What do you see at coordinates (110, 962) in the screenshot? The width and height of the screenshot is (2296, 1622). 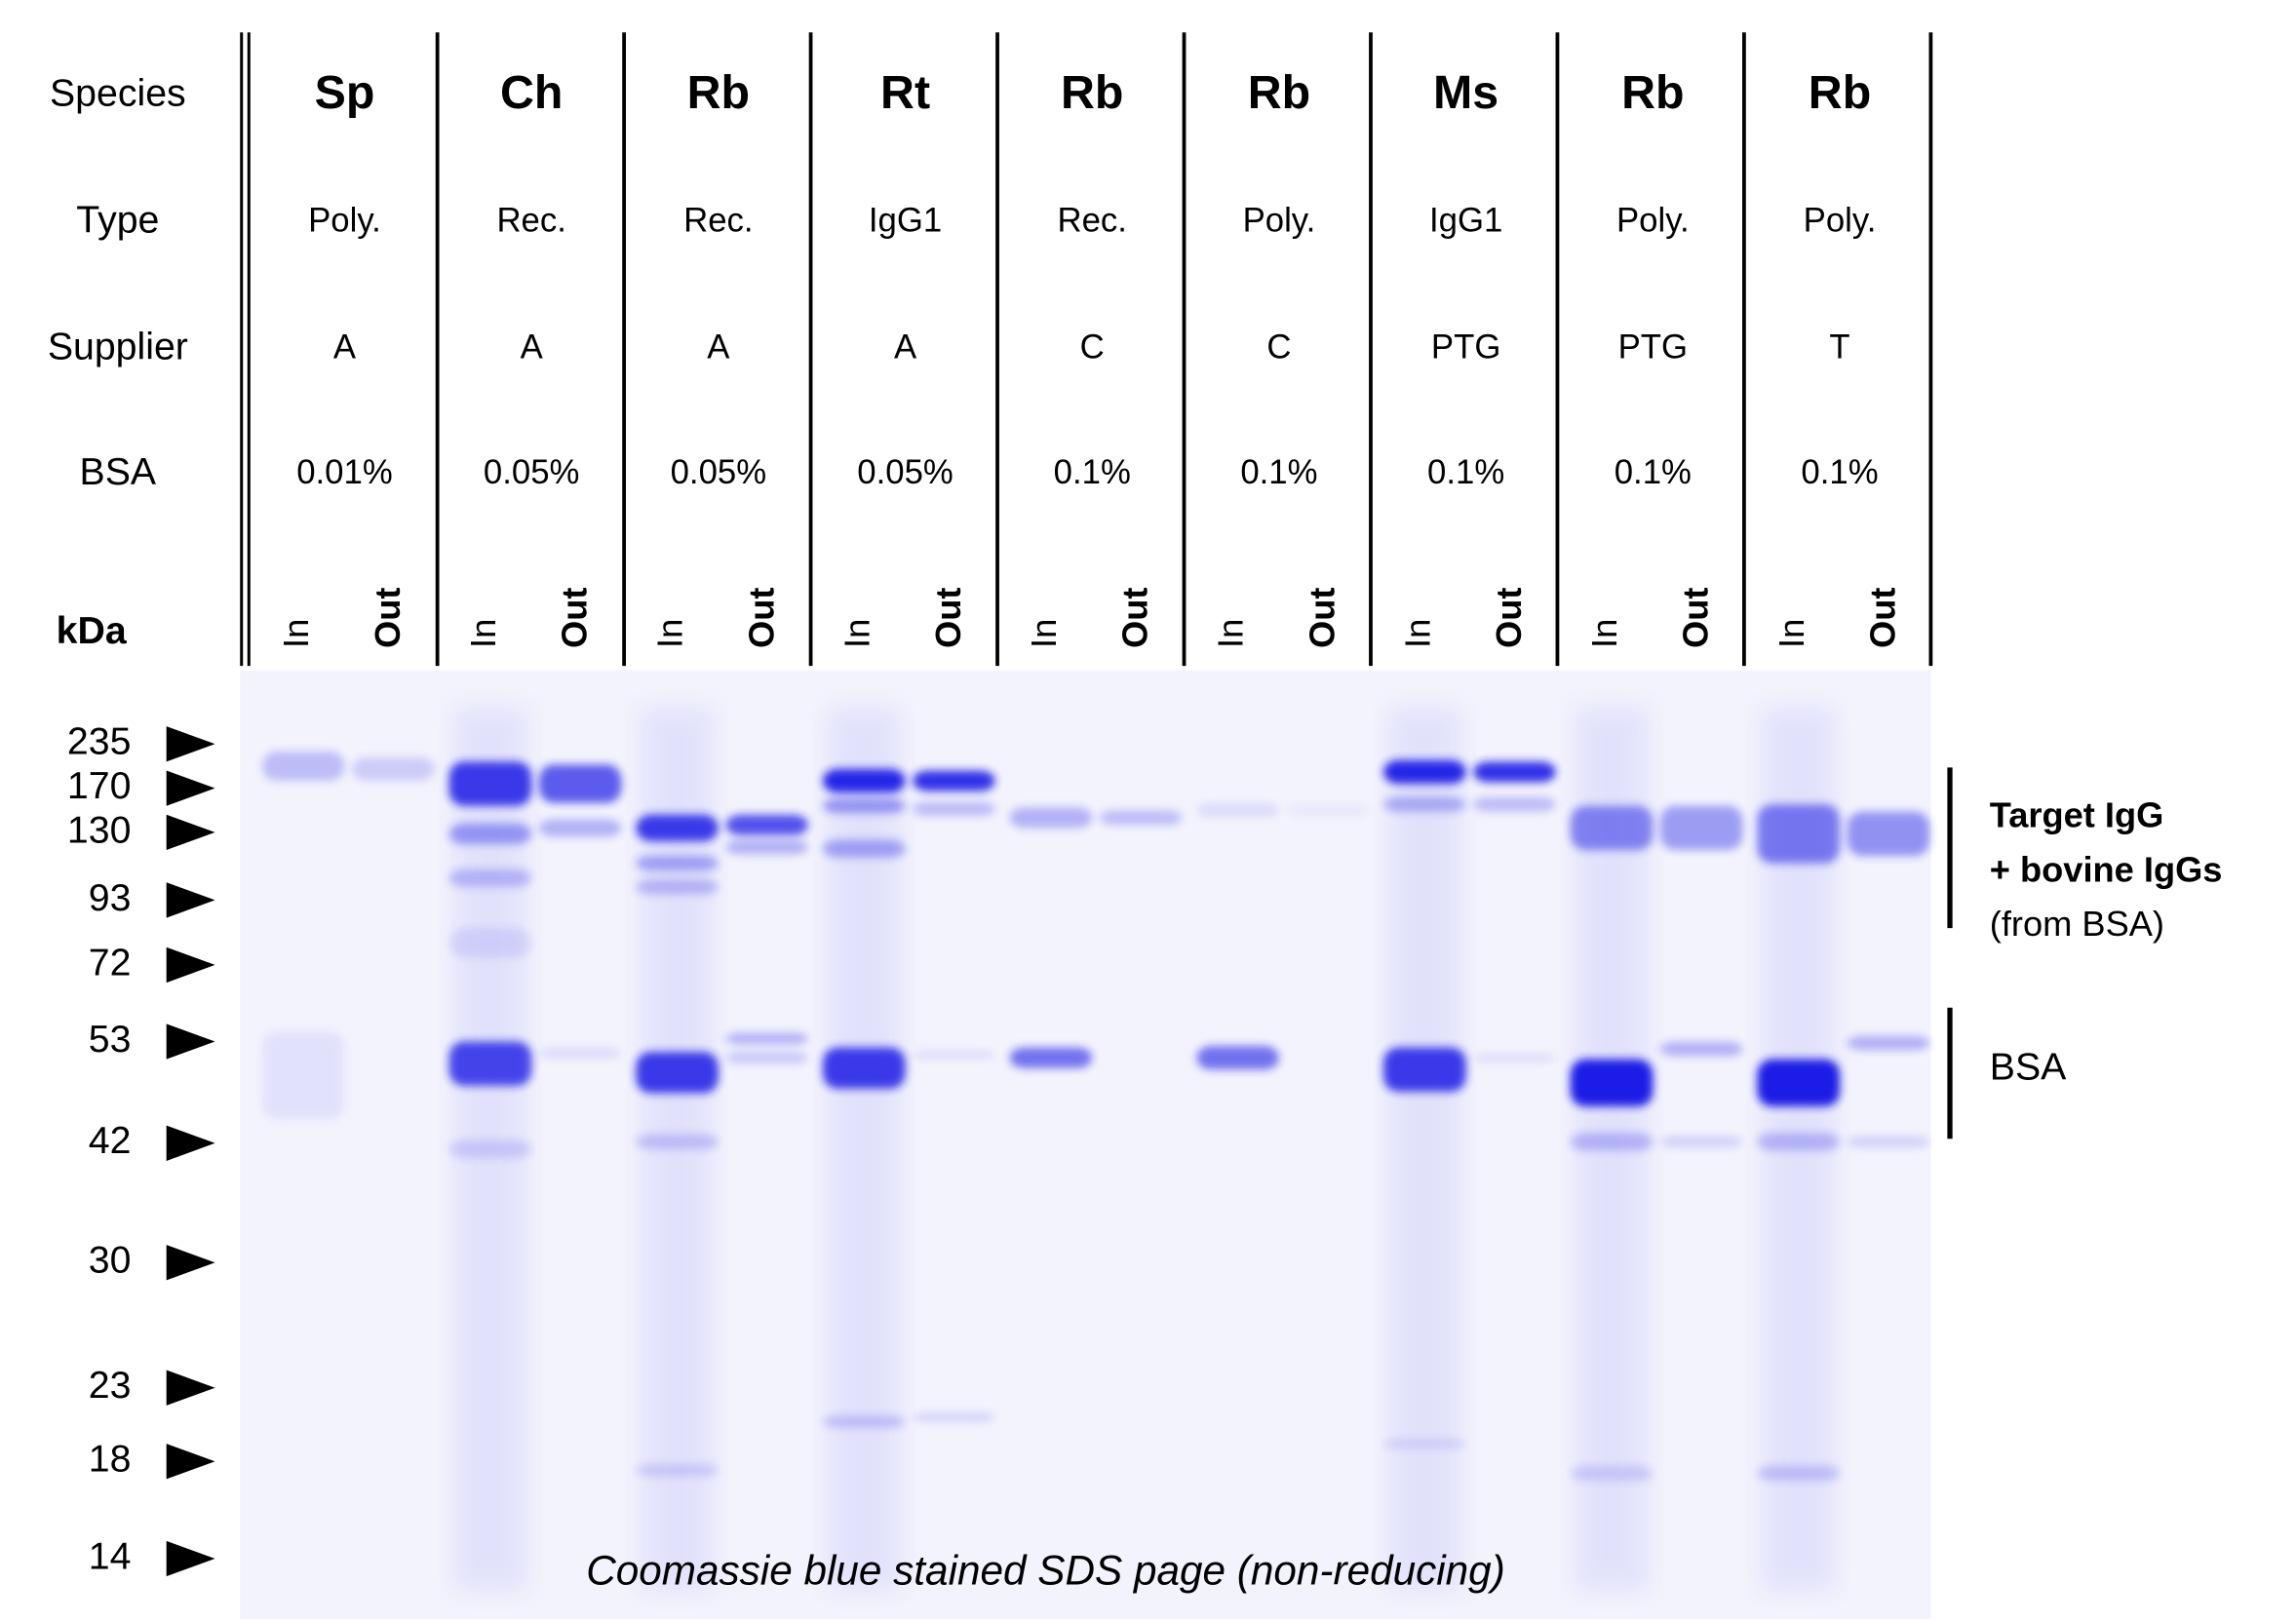 I see `marker-label: 72` at bounding box center [110, 962].